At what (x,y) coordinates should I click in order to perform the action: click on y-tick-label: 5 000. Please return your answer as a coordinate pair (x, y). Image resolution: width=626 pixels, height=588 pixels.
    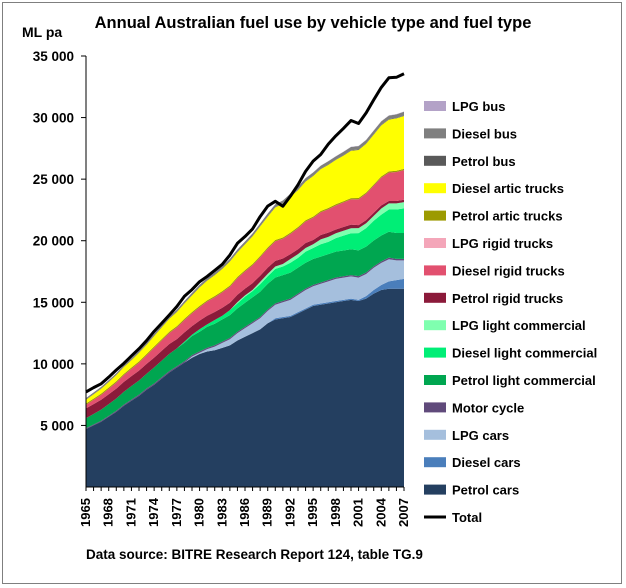
    Looking at the image, I should click on (57, 425).